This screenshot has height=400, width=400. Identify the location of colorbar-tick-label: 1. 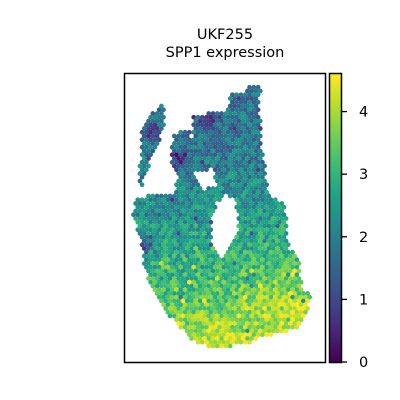
(363, 300).